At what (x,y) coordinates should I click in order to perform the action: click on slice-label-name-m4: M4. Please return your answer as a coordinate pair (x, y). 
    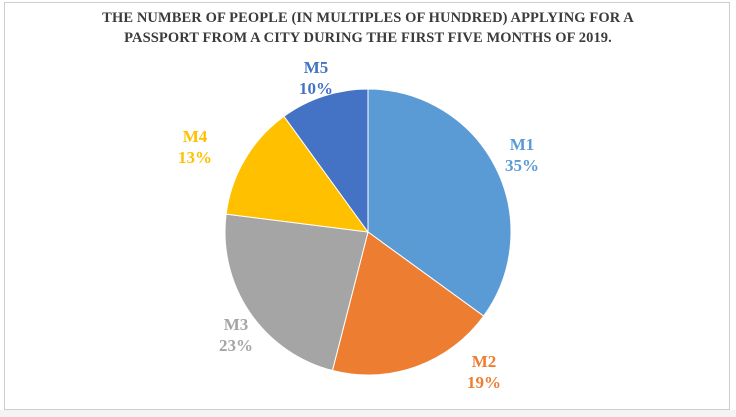
    Looking at the image, I should click on (195, 136).